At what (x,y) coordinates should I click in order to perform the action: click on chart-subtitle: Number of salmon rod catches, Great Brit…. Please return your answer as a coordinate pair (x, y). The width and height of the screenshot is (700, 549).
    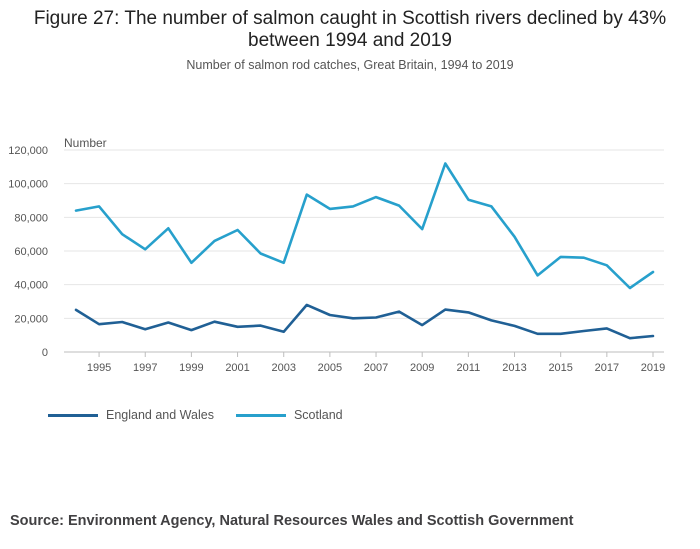
    Looking at the image, I should click on (350, 65).